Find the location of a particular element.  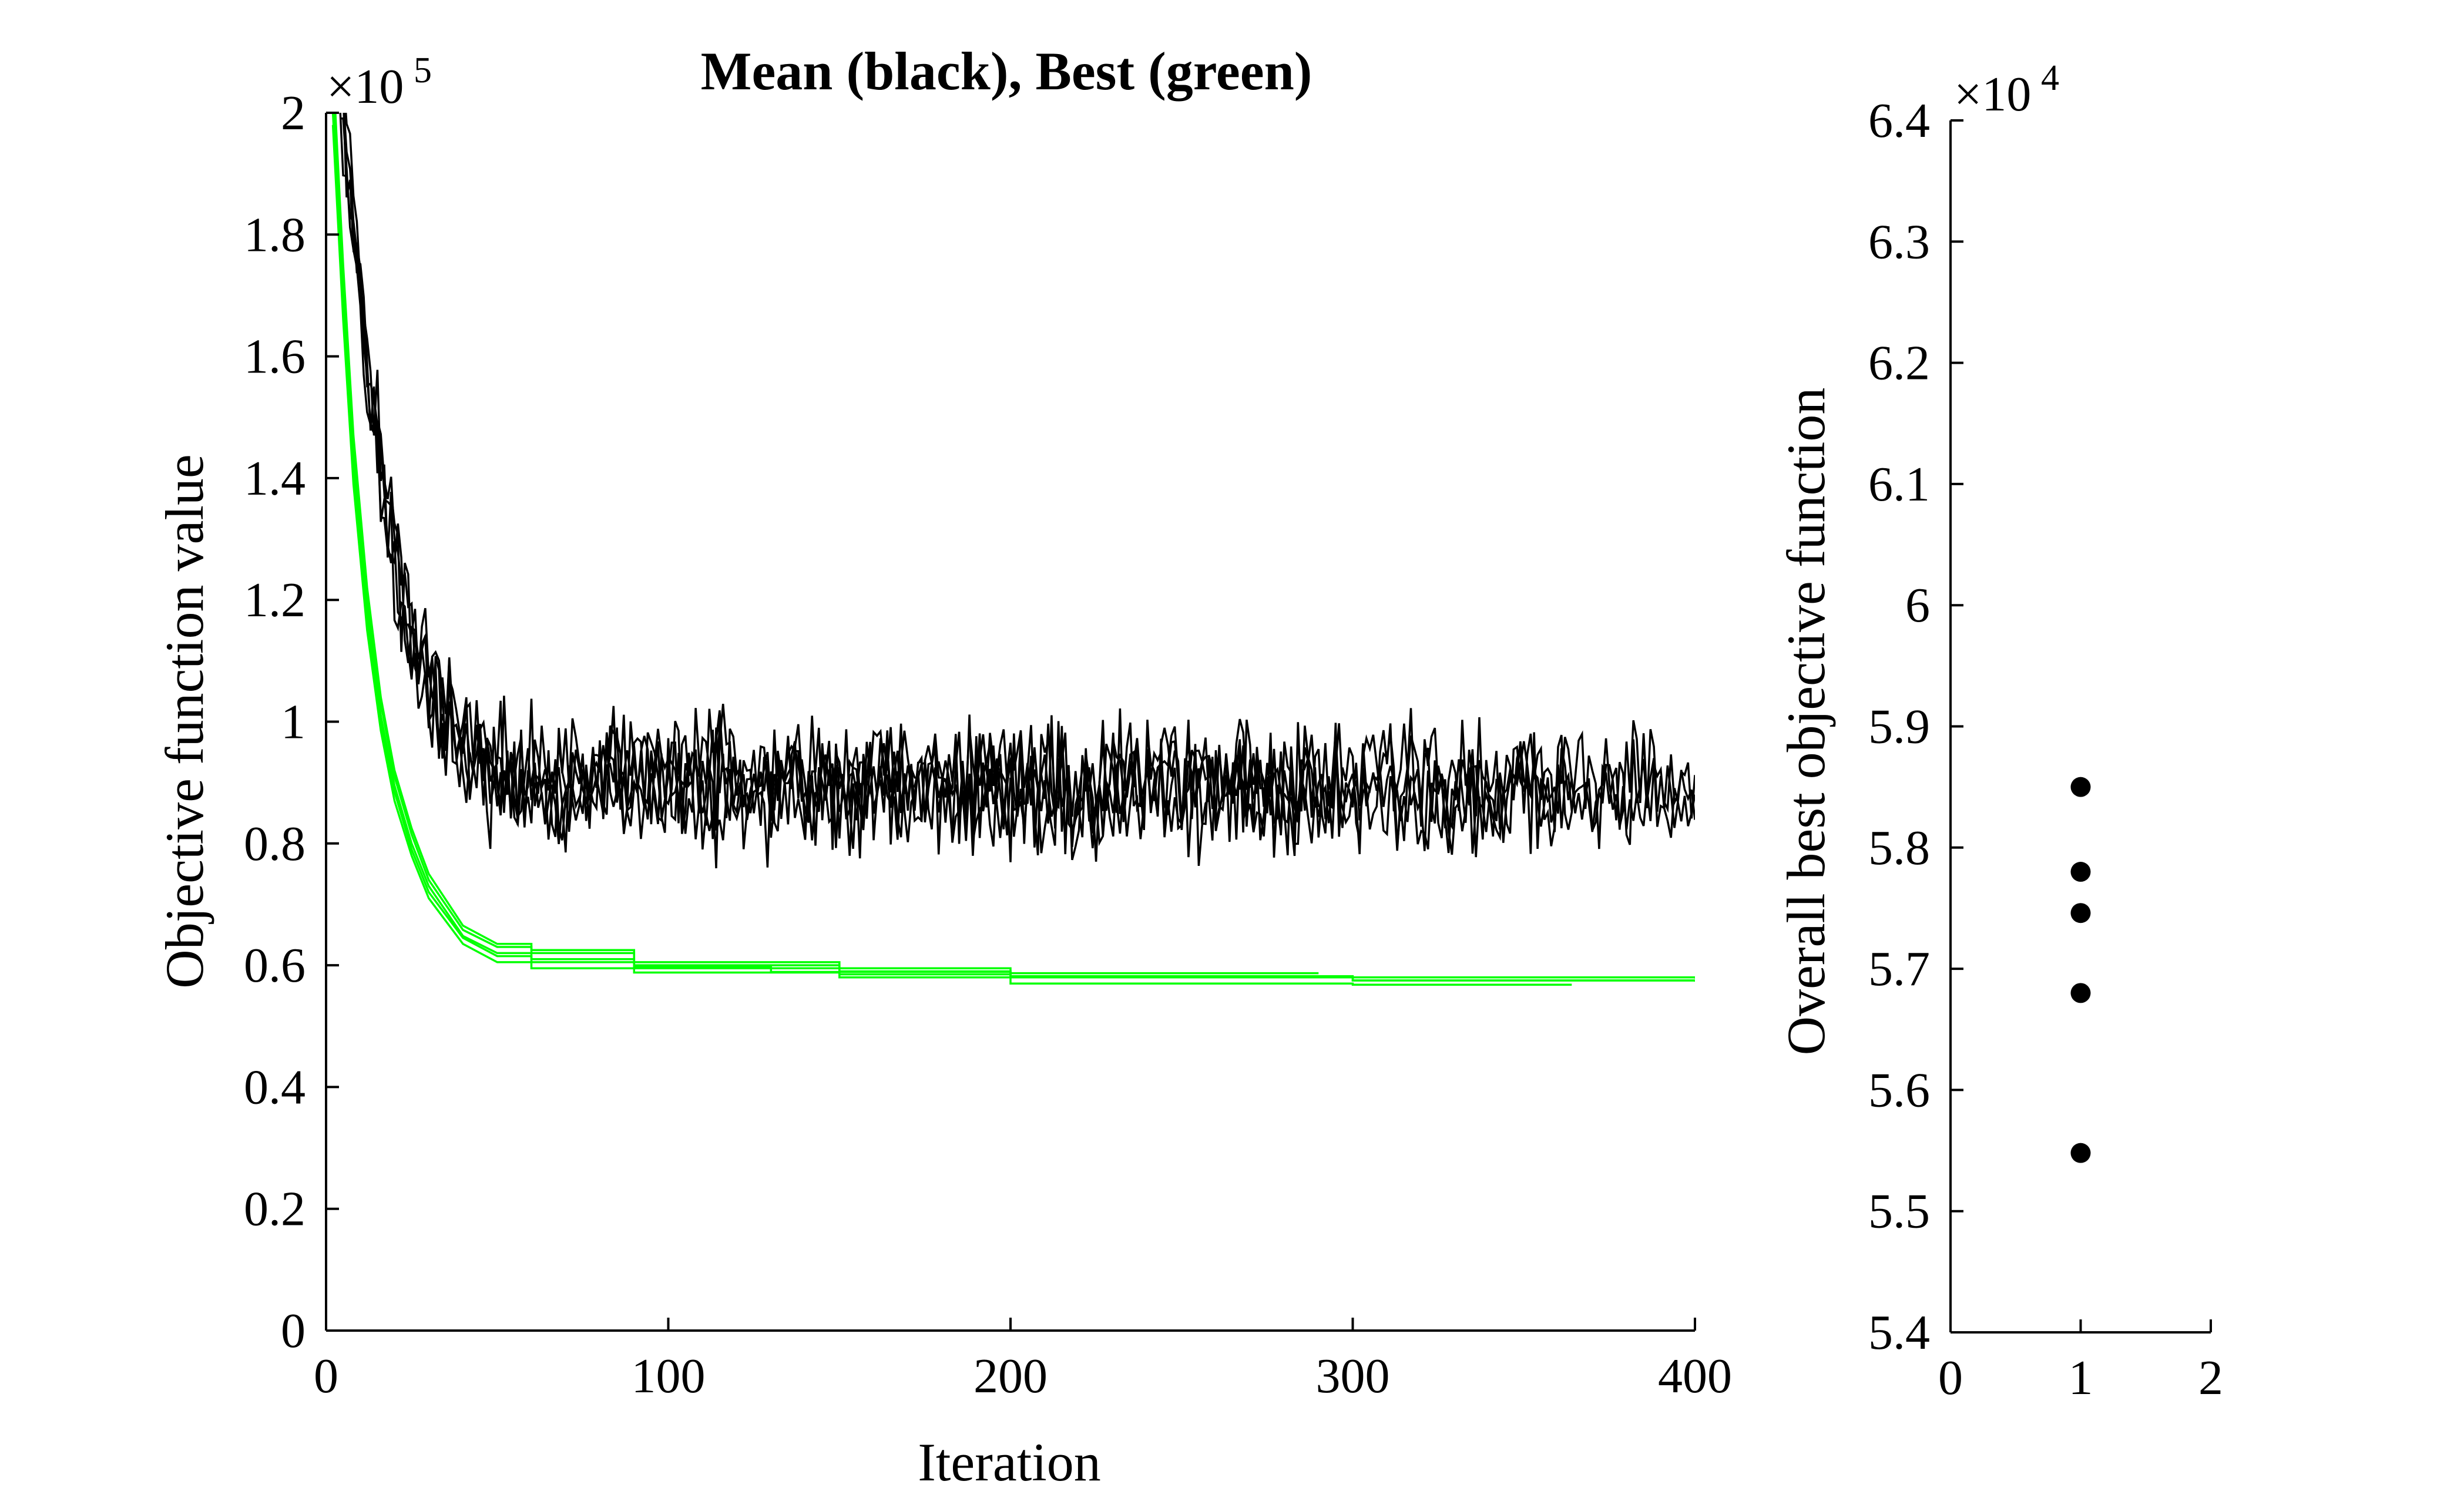

x-tick-label: 400 is located at coordinates (1695, 1376).